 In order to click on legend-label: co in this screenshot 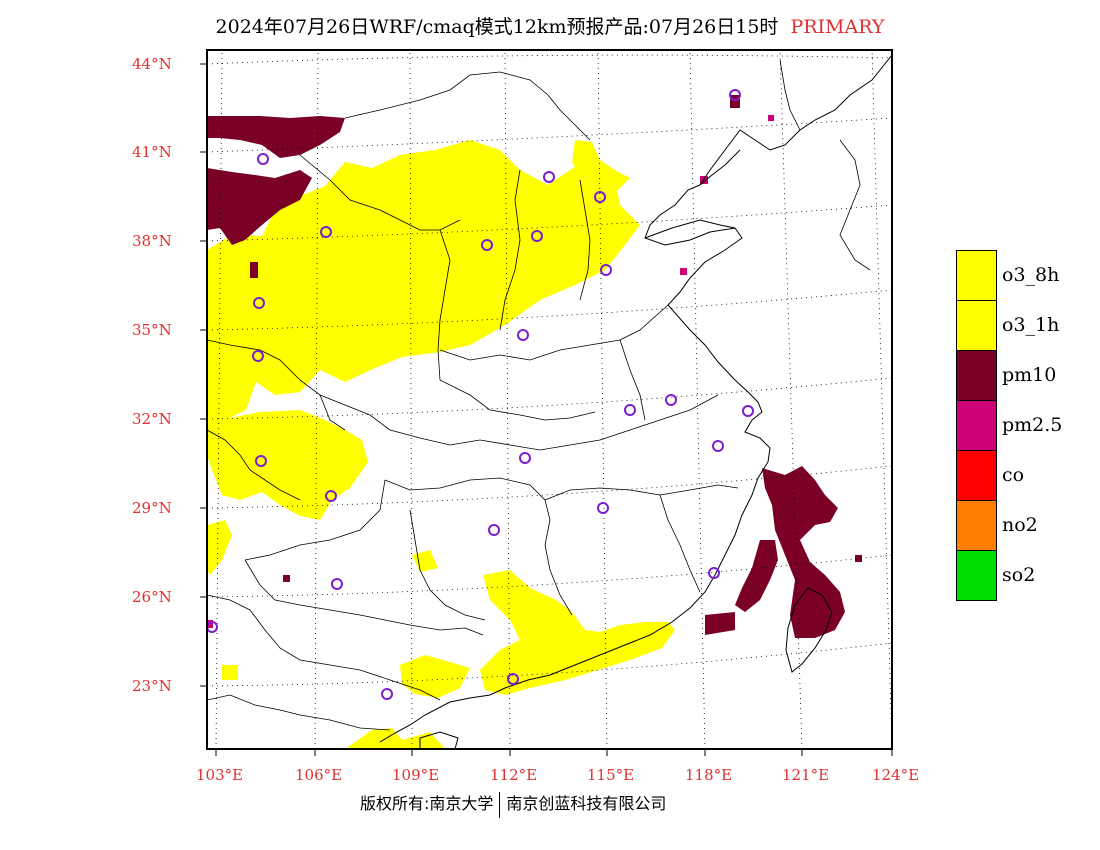, I will do `click(1013, 475)`.